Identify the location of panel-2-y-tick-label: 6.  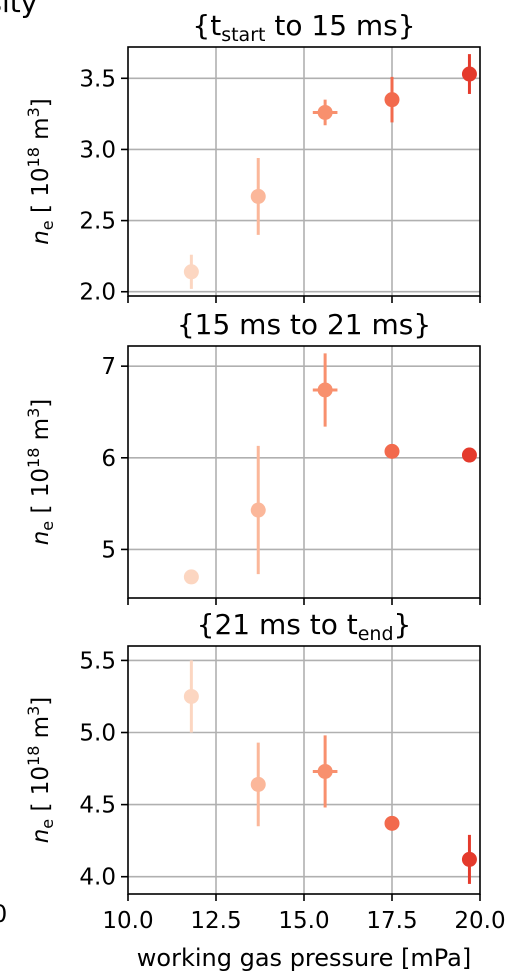
(108, 459).